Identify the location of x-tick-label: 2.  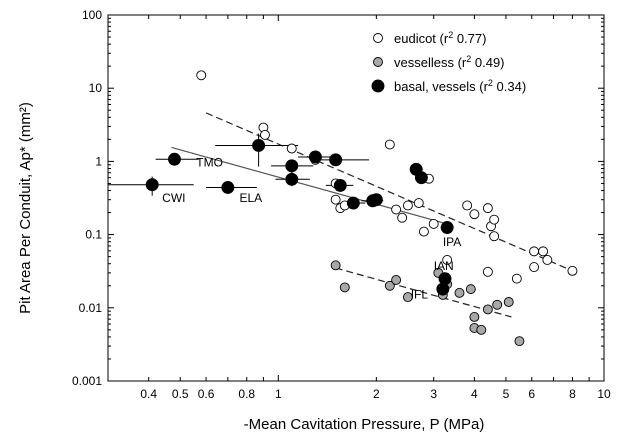
(376, 394).